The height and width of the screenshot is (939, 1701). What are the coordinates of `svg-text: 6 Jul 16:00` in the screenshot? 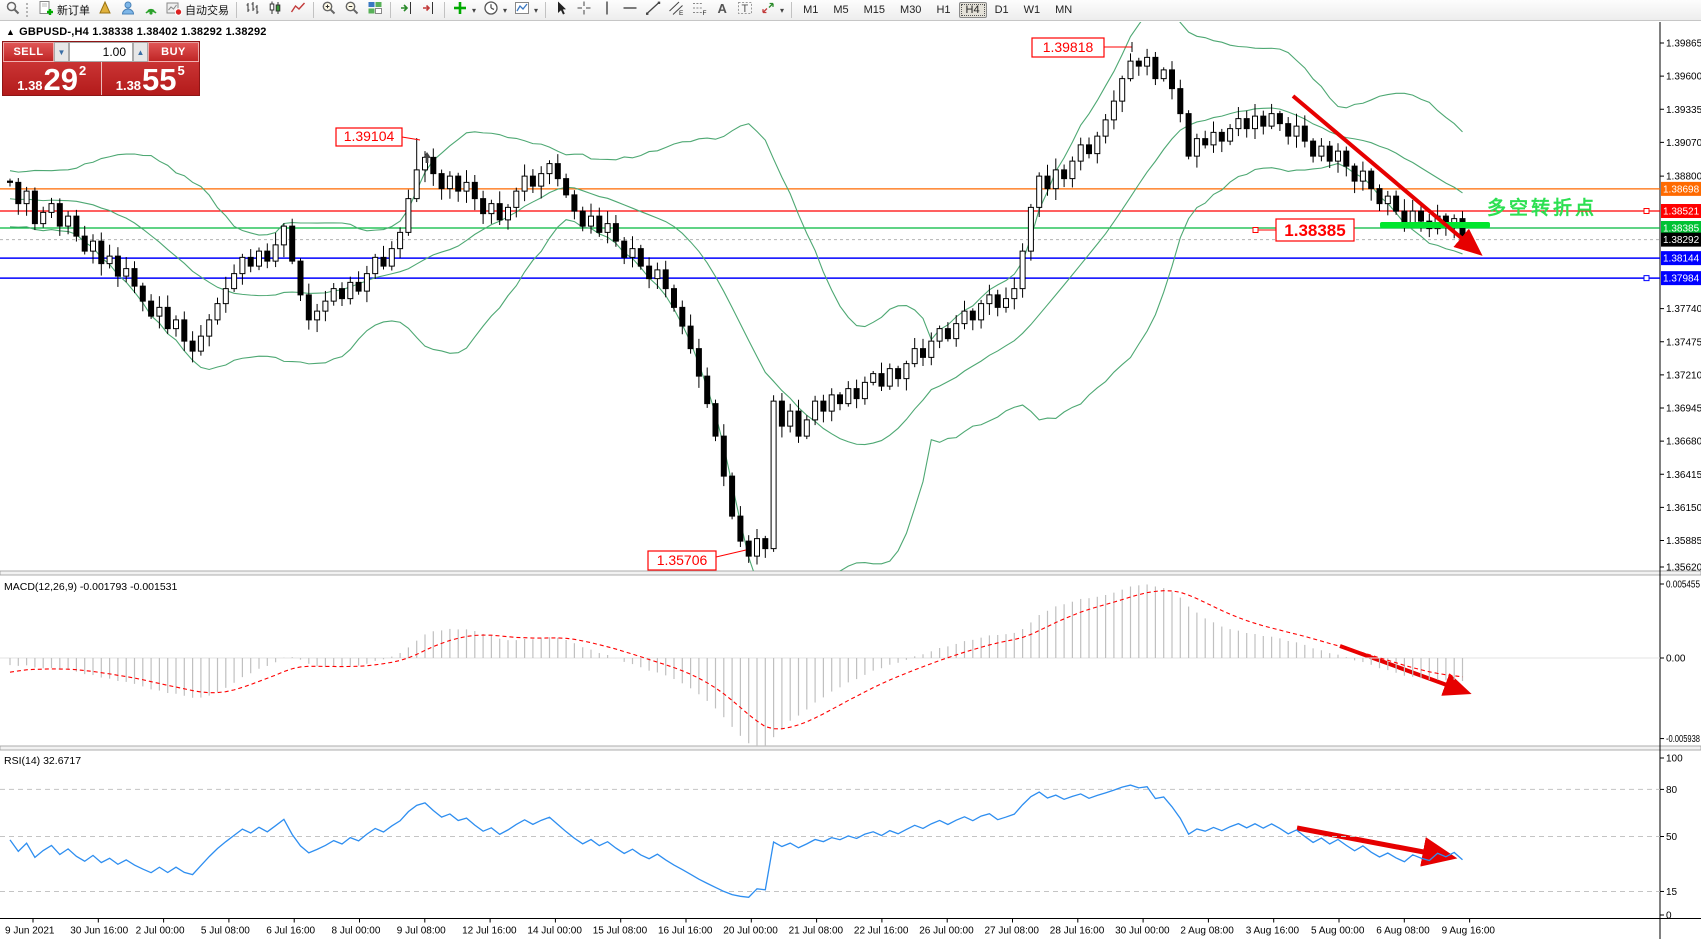 It's located at (290, 931).